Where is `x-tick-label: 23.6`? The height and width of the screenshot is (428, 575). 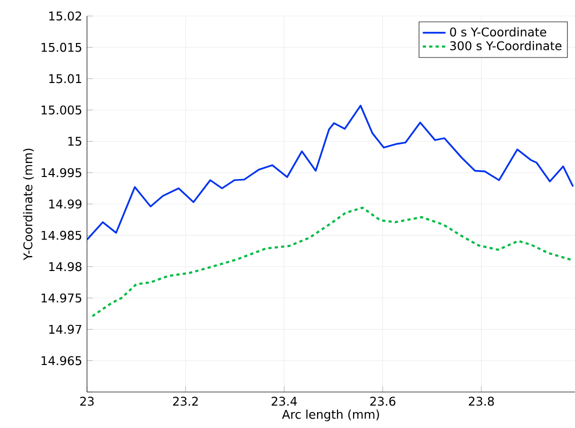
x-tick-label: 23.6 is located at coordinates (383, 401).